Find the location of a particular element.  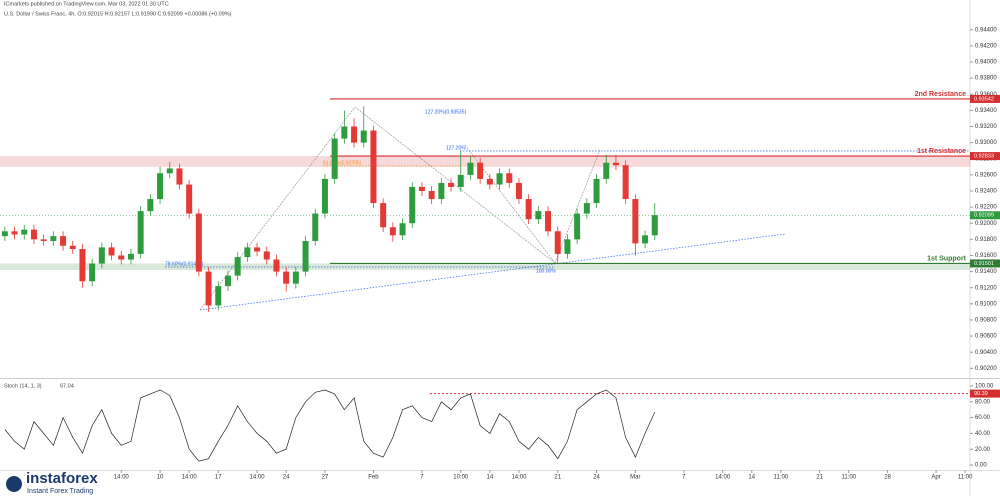

y-tick-label: 0.92200 is located at coordinates (986, 208).